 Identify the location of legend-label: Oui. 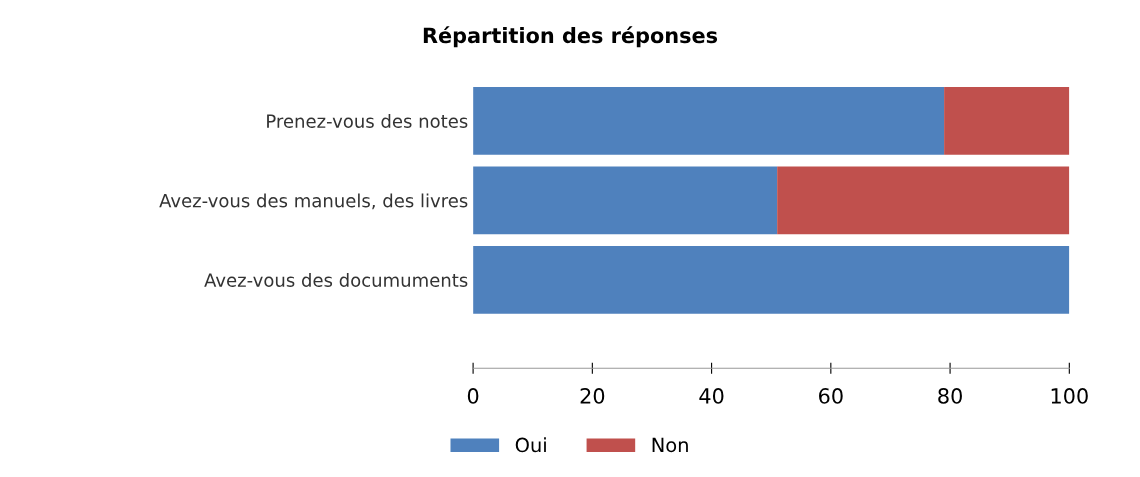
(530, 445).